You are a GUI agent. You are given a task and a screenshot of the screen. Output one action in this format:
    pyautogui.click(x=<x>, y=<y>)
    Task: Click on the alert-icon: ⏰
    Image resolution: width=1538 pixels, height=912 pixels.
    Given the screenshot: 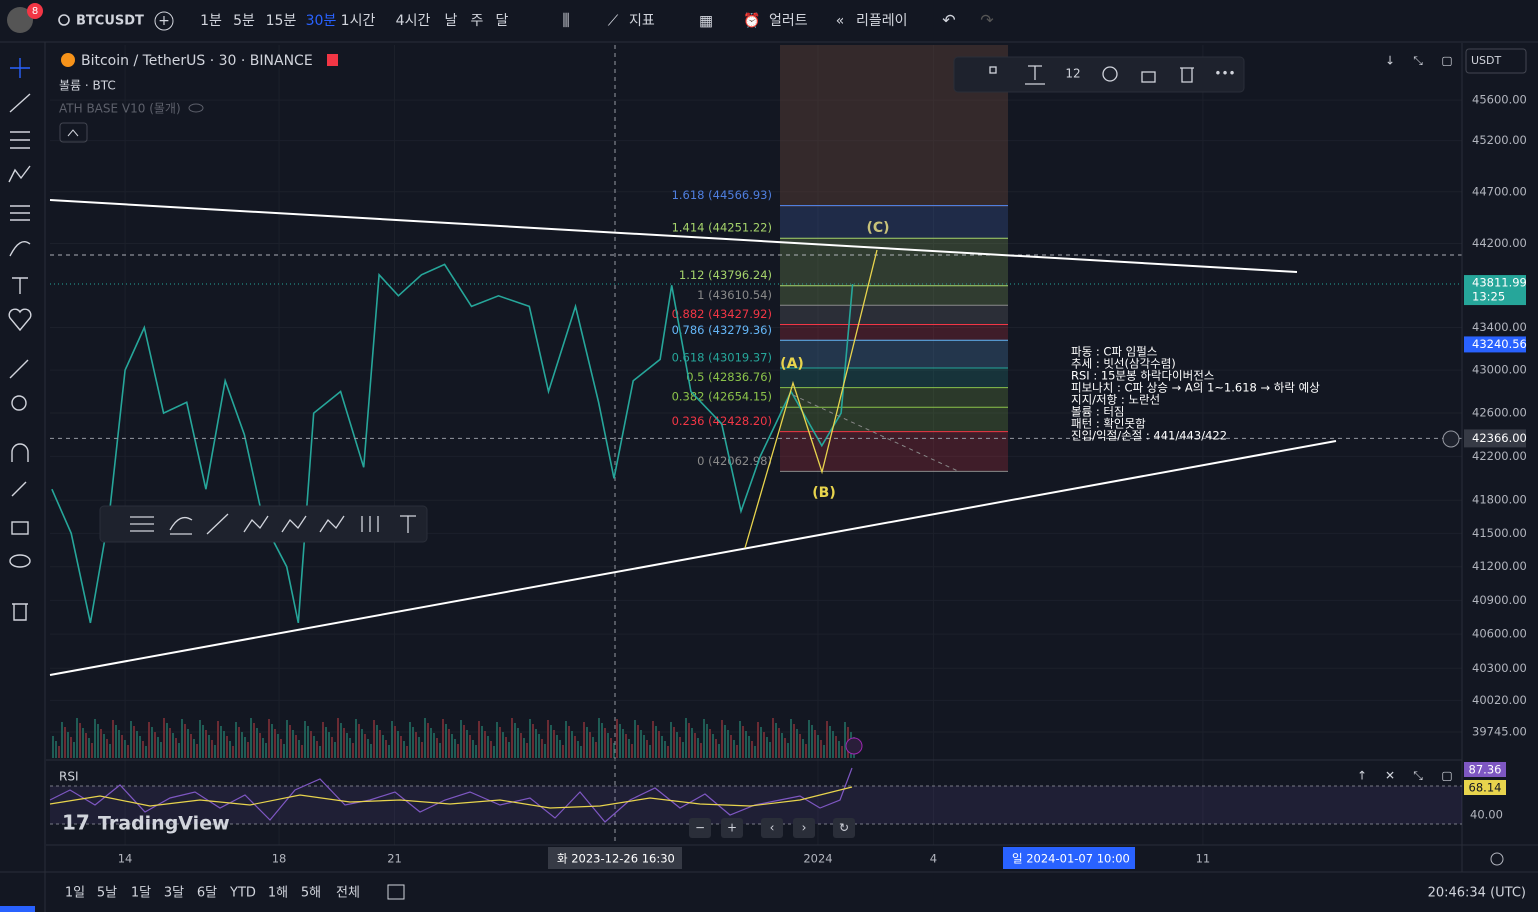 What is the action you would take?
    pyautogui.click(x=751, y=20)
    